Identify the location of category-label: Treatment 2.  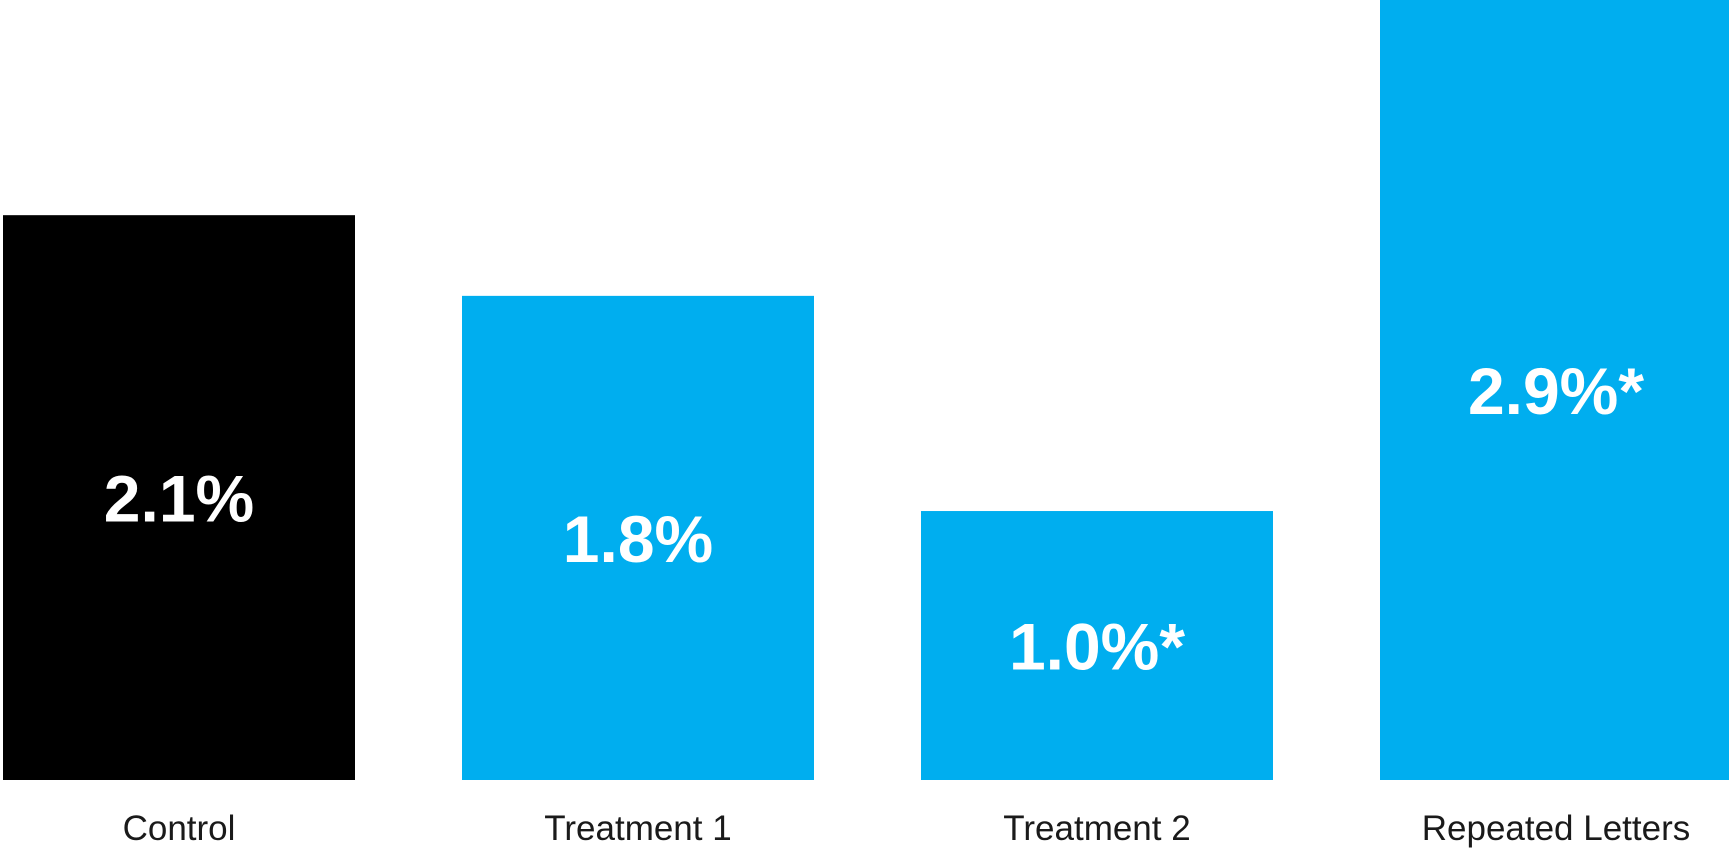
(1096, 828).